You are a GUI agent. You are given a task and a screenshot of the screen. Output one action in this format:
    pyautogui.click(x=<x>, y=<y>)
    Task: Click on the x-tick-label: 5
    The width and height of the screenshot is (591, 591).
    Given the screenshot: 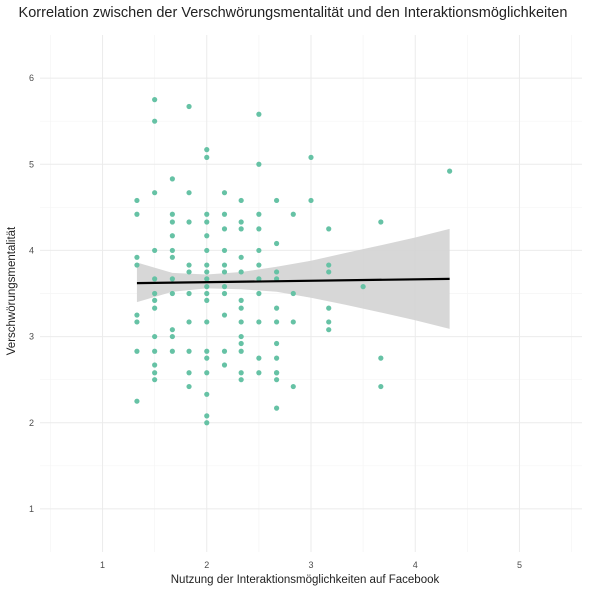 What is the action you would take?
    pyautogui.click(x=519, y=565)
    